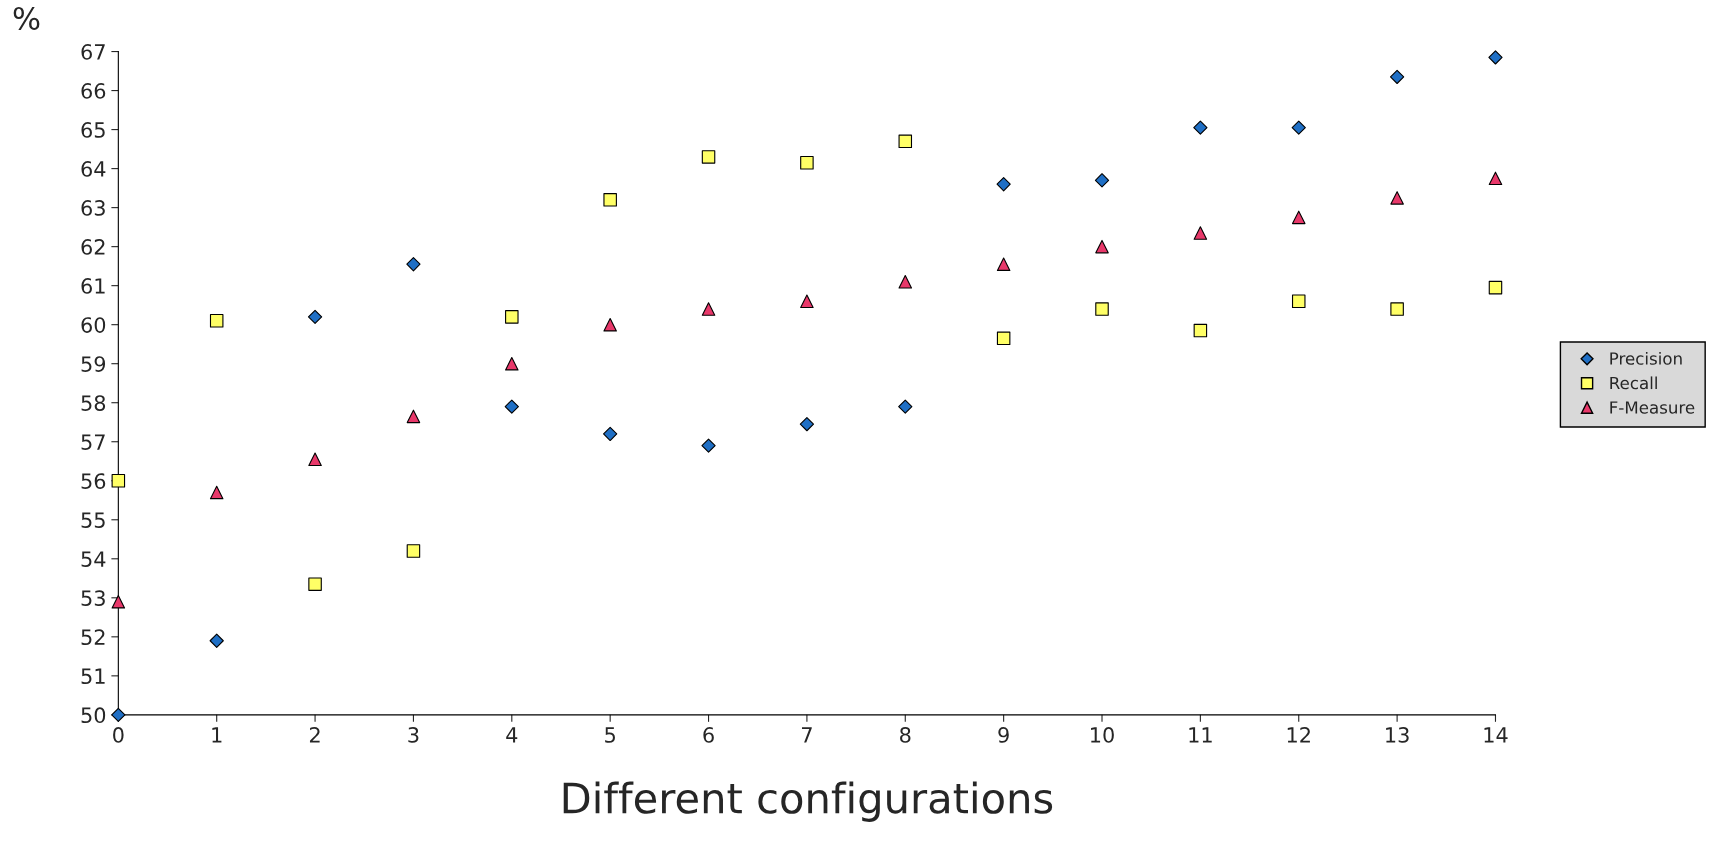 This screenshot has width=1715, height=845. What do you see at coordinates (610, 735) in the screenshot?
I see `x-tick-label: 5` at bounding box center [610, 735].